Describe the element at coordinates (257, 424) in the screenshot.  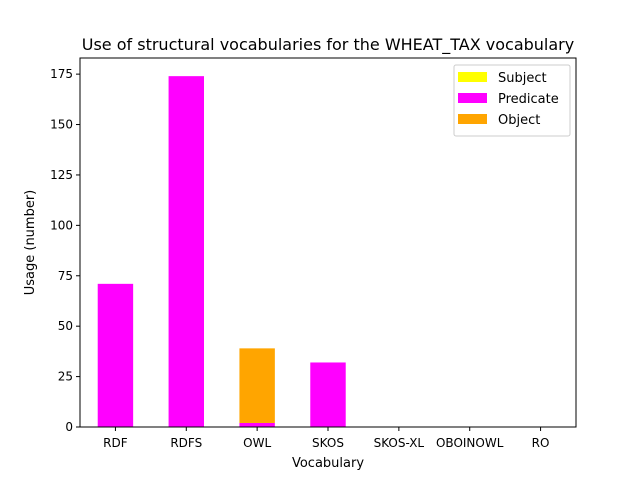
I see `bar-predicate-owl` at that location.